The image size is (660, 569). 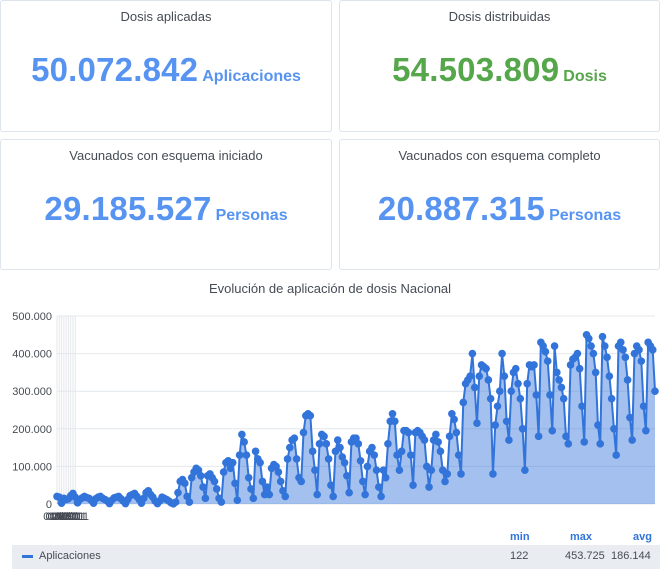 I want to click on stat-readout: 54.503.809 Dosis, so click(x=499, y=70).